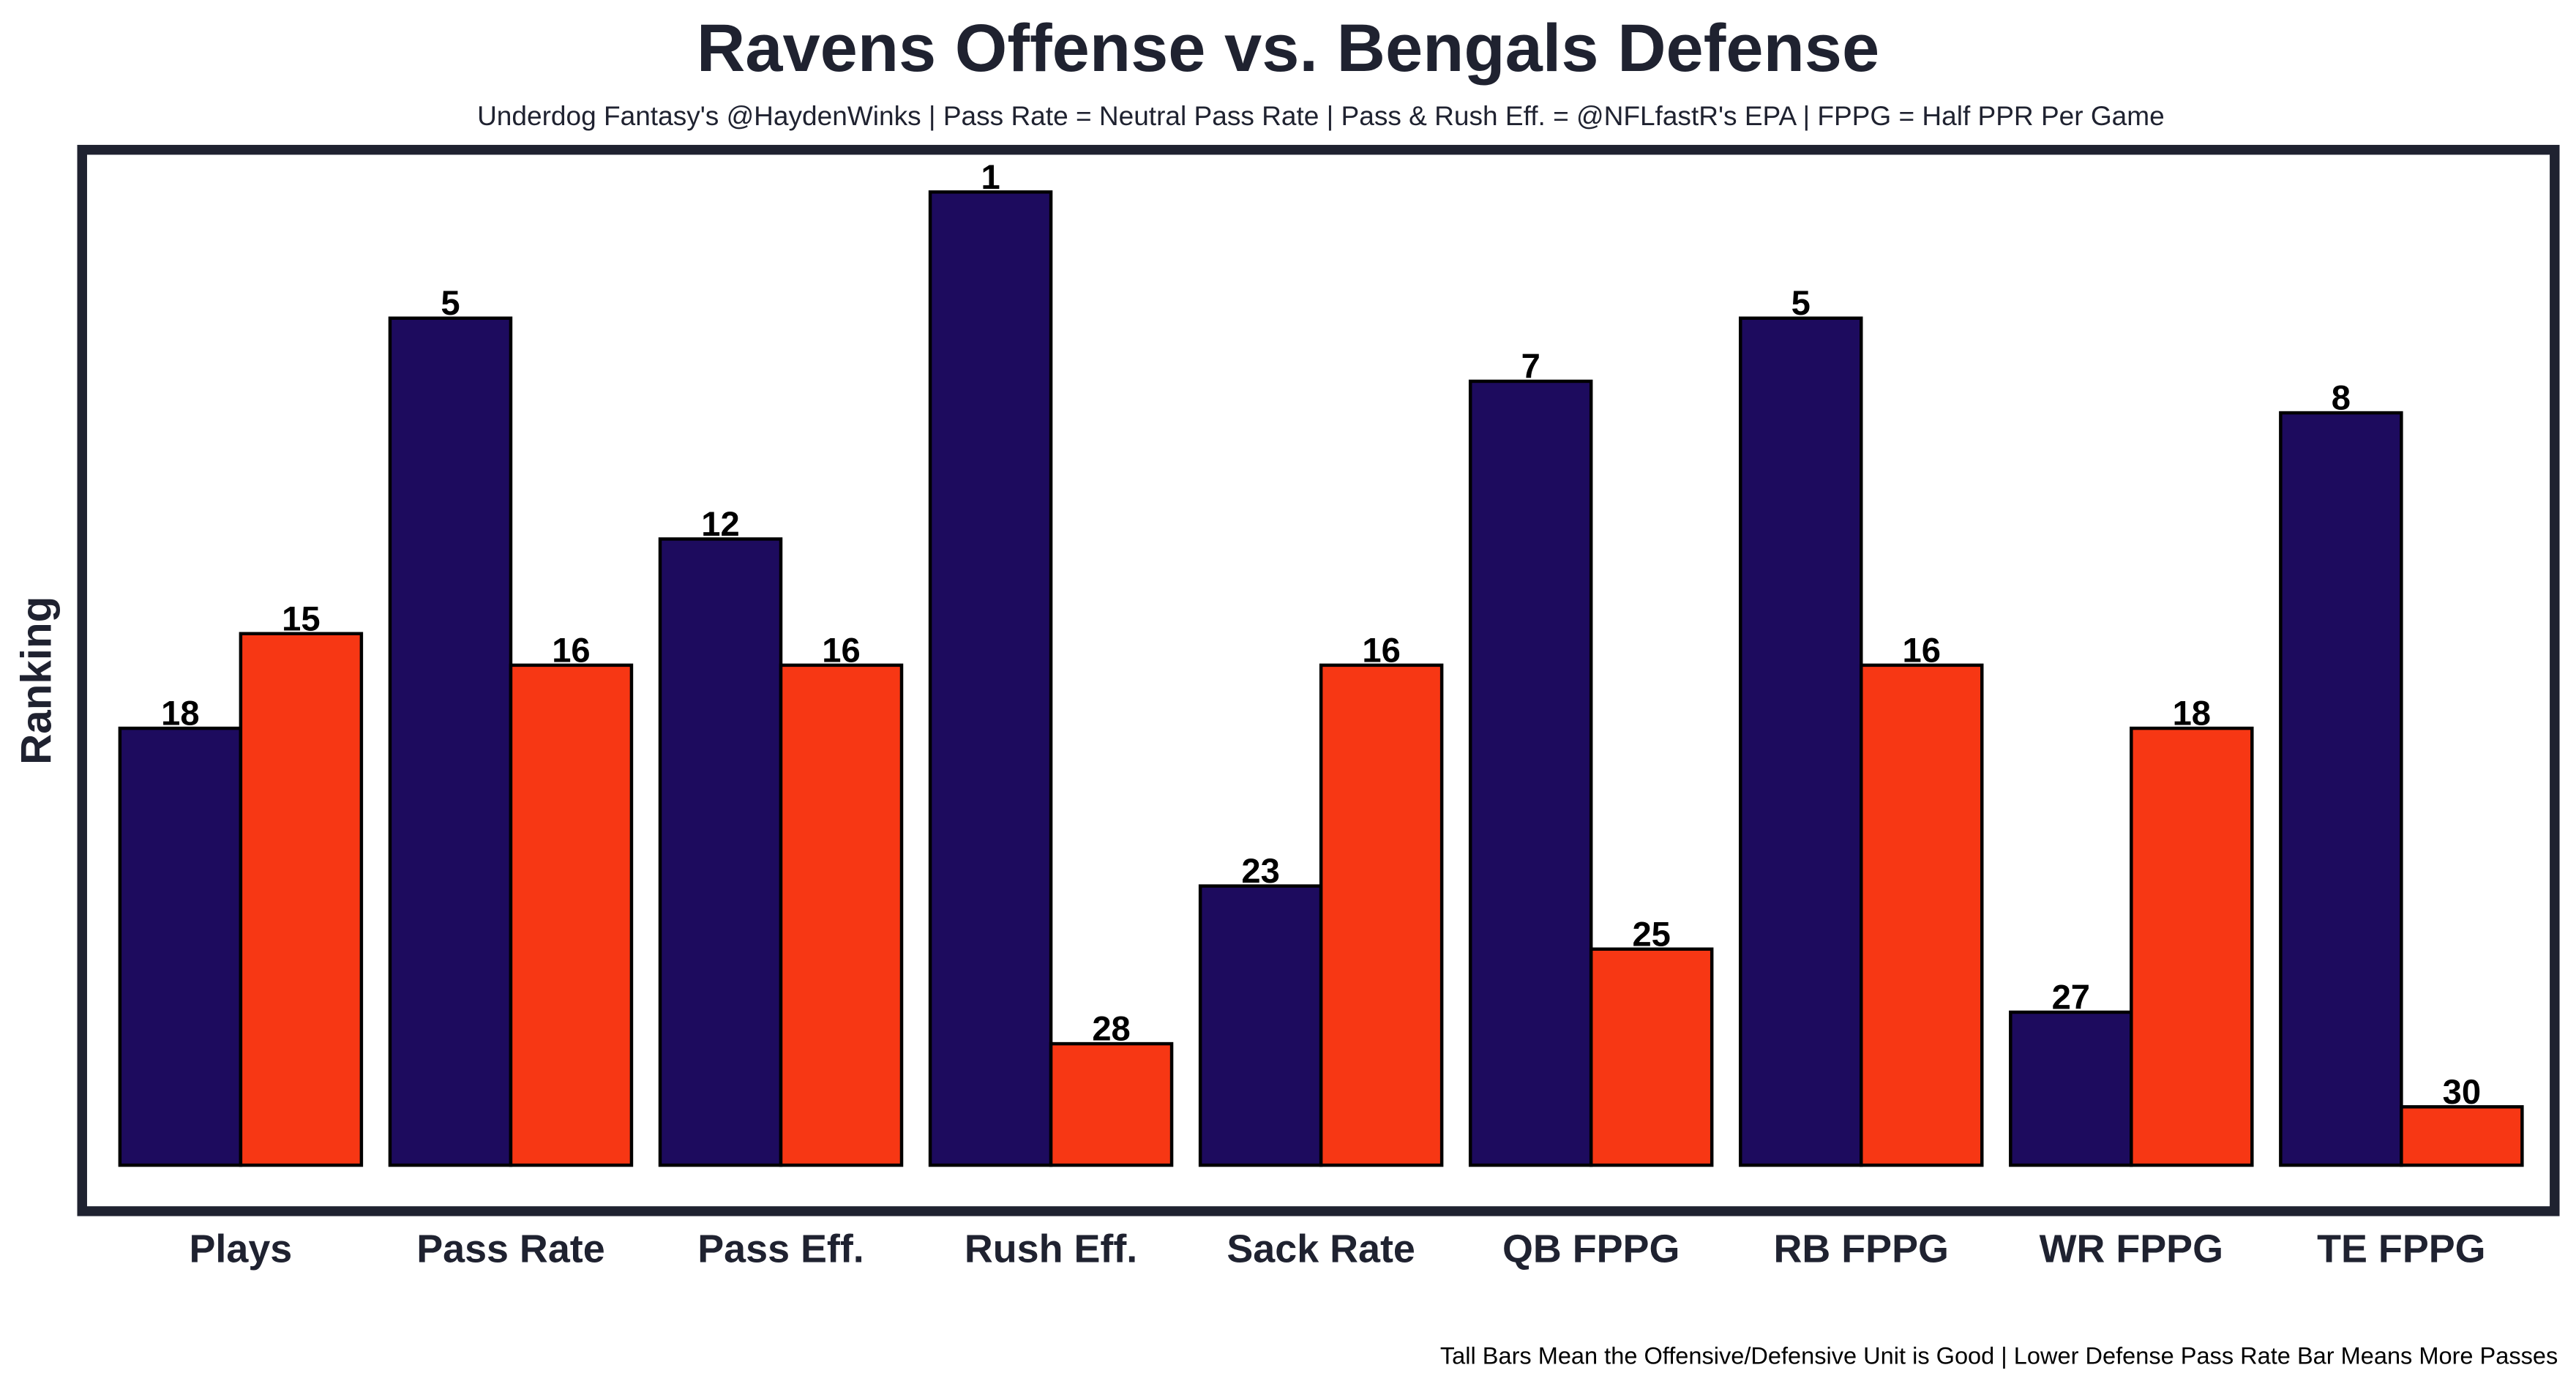 The width and height of the screenshot is (2576, 1384). What do you see at coordinates (241, 1249) in the screenshot?
I see `x-tick-label: Plays` at bounding box center [241, 1249].